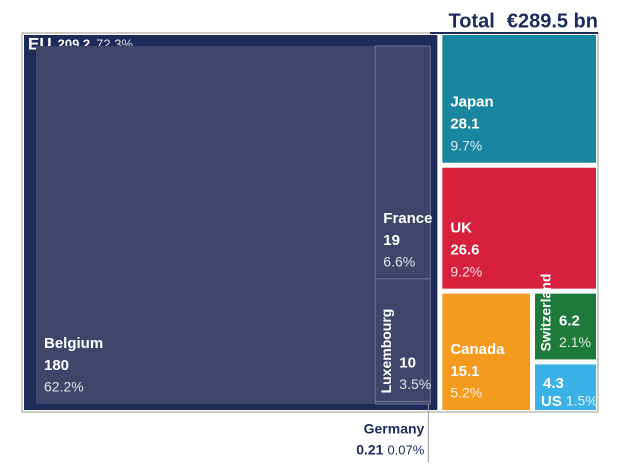  What do you see at coordinates (569, 320) in the screenshot?
I see `tile-value: 6.2` at bounding box center [569, 320].